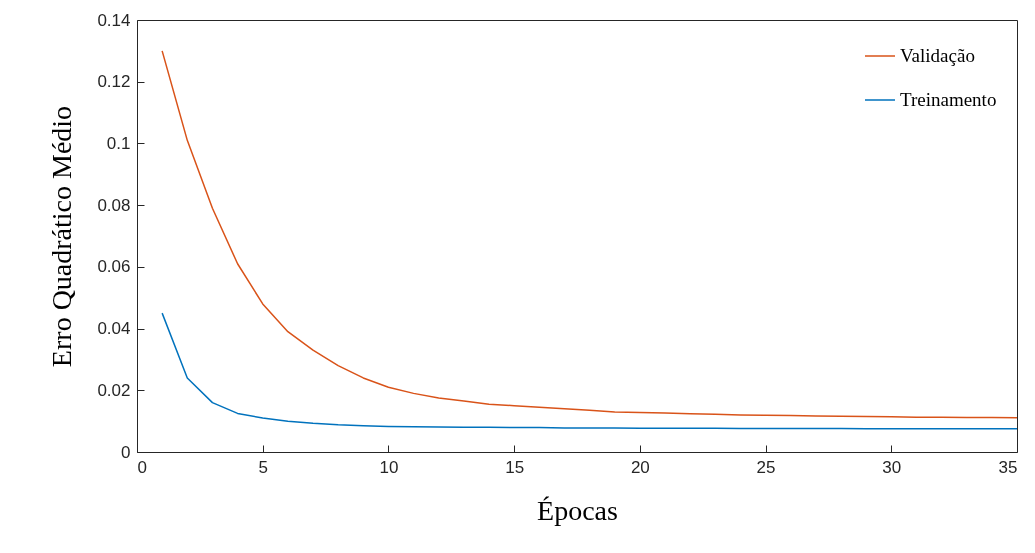  What do you see at coordinates (263, 467) in the screenshot?
I see `x-tick-label: 5` at bounding box center [263, 467].